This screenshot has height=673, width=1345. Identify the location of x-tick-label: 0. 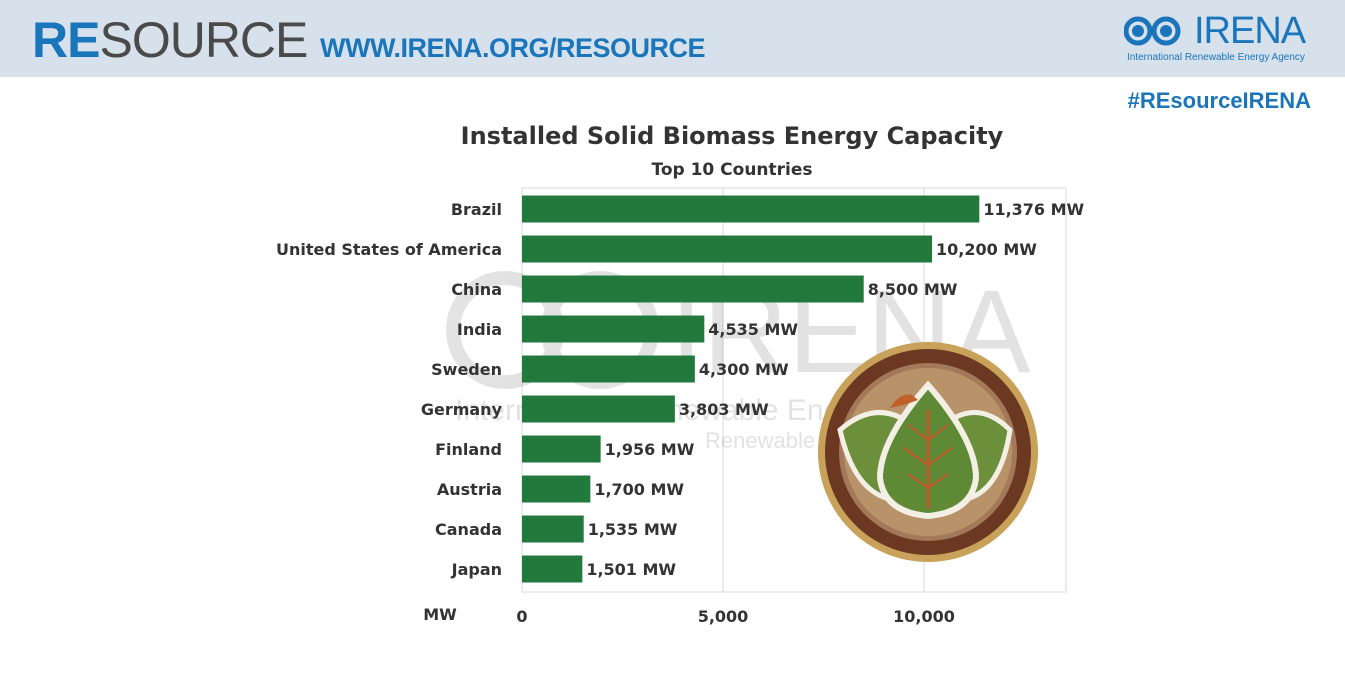
(521, 616).